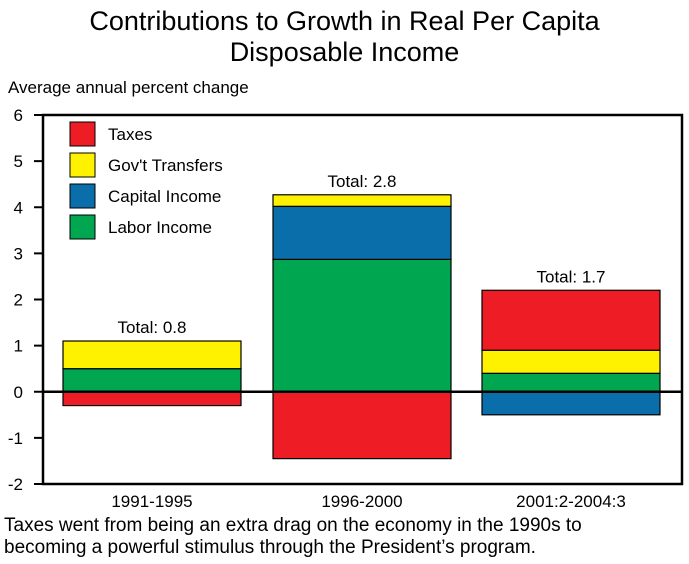 This screenshot has width=689, height=564. I want to click on legend-label-taxes: Taxes, so click(130, 134).